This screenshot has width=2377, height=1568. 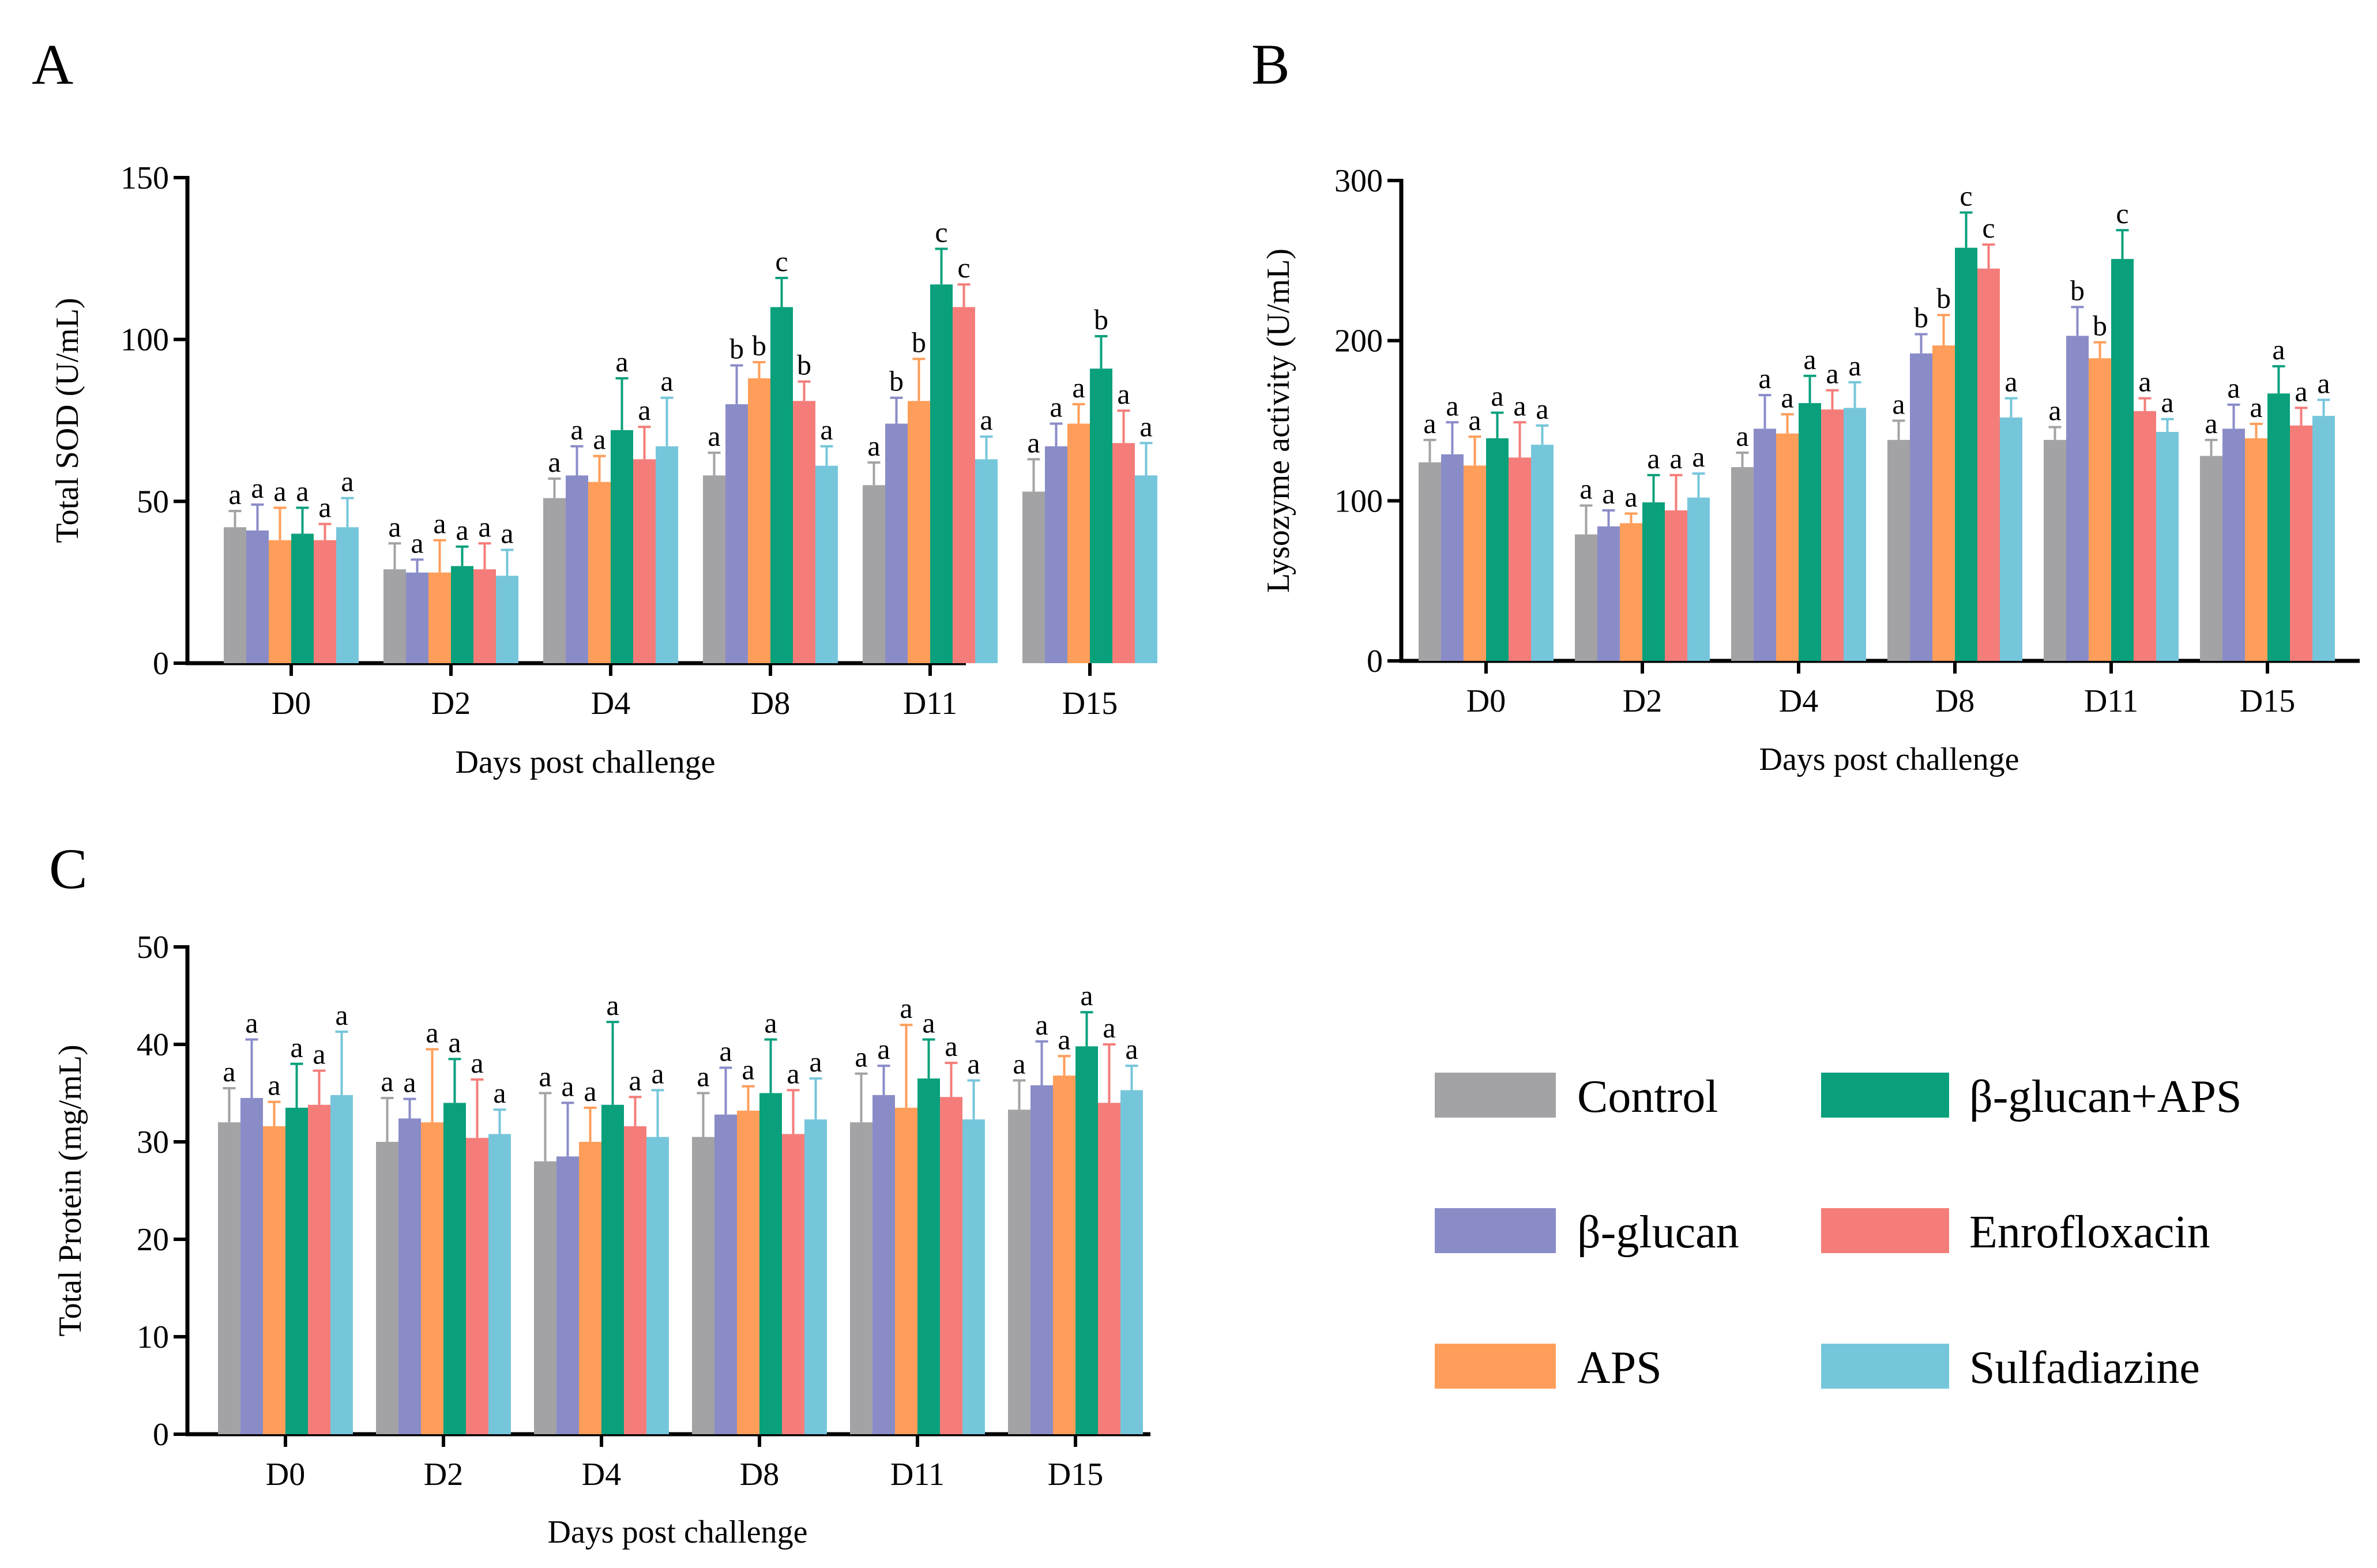 I want to click on panel-c-y-axis-title: Total Protein (mg/mL), so click(x=70, y=1190).